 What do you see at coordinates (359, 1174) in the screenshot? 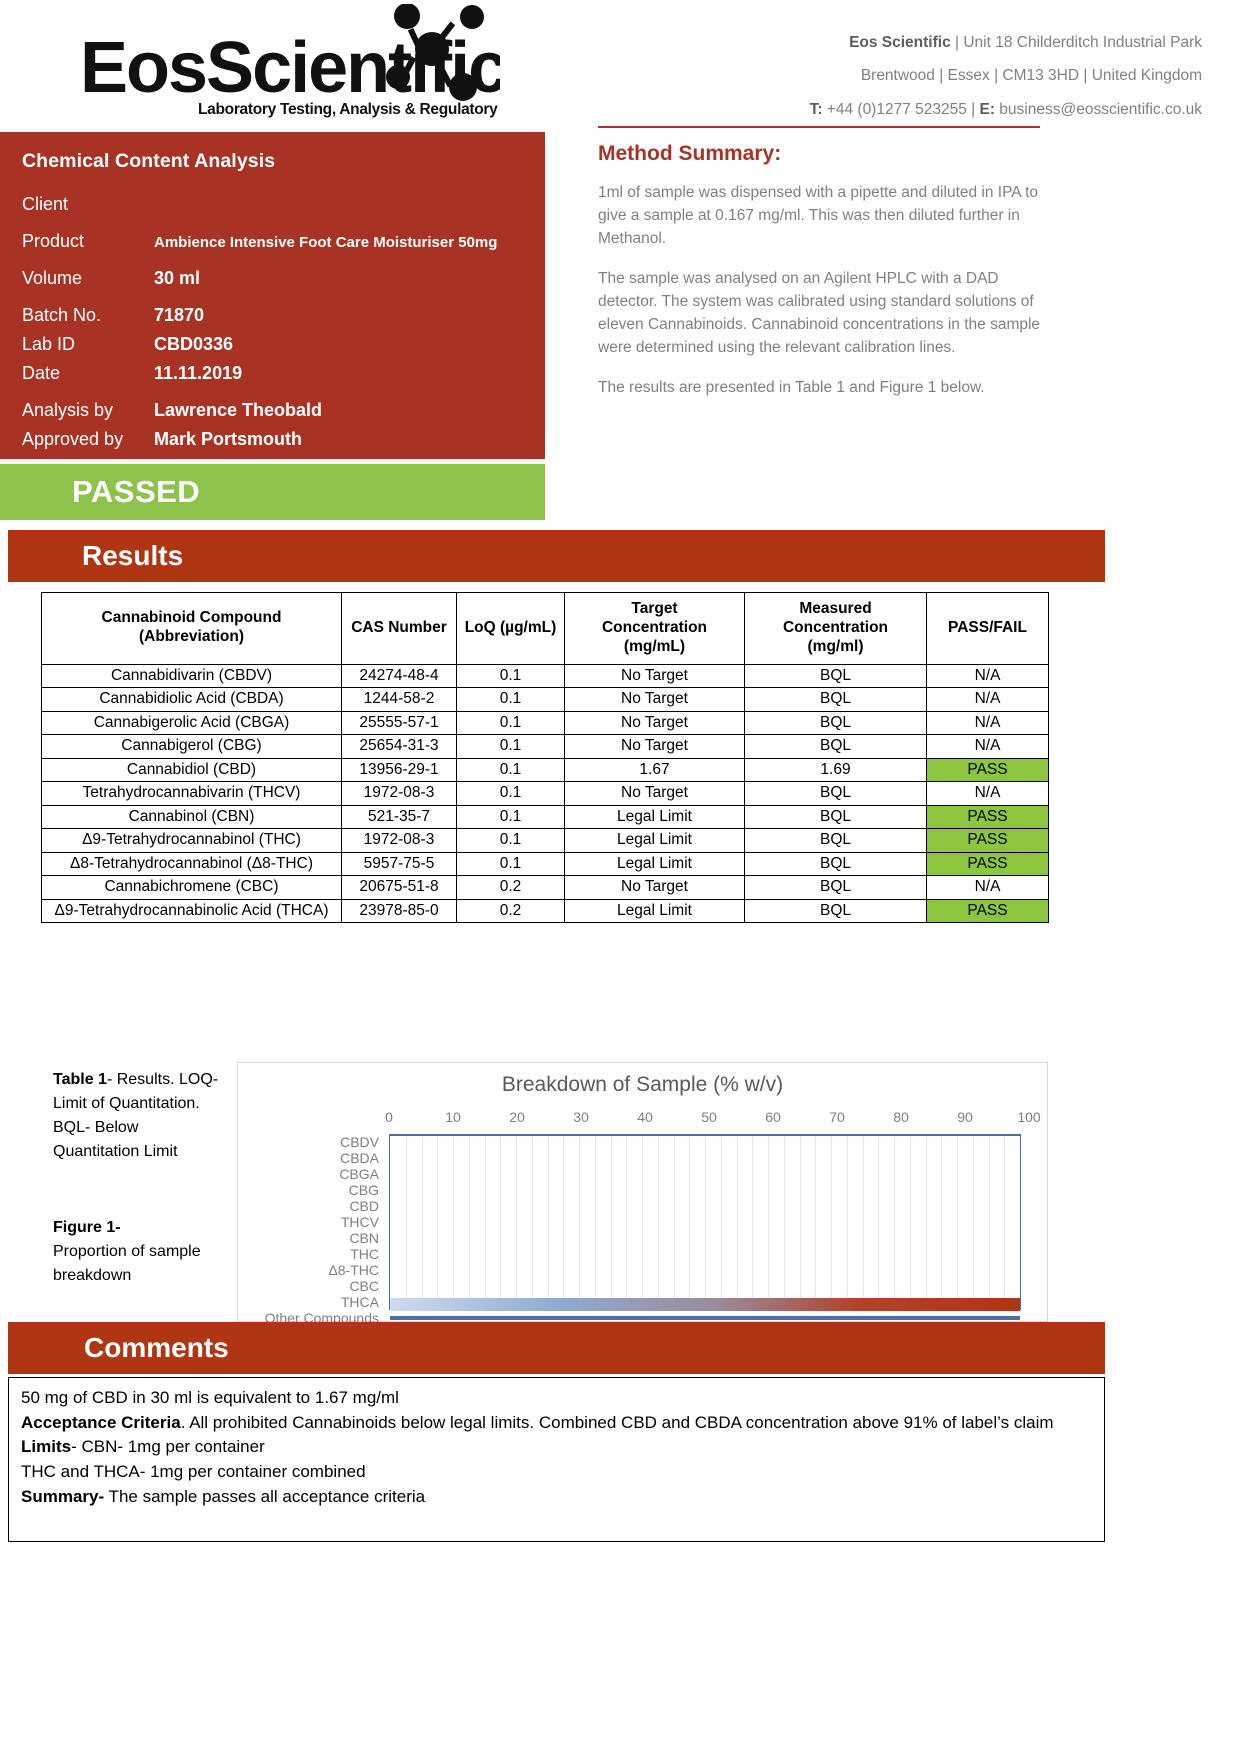
I see `y-category-label: CBGA` at bounding box center [359, 1174].